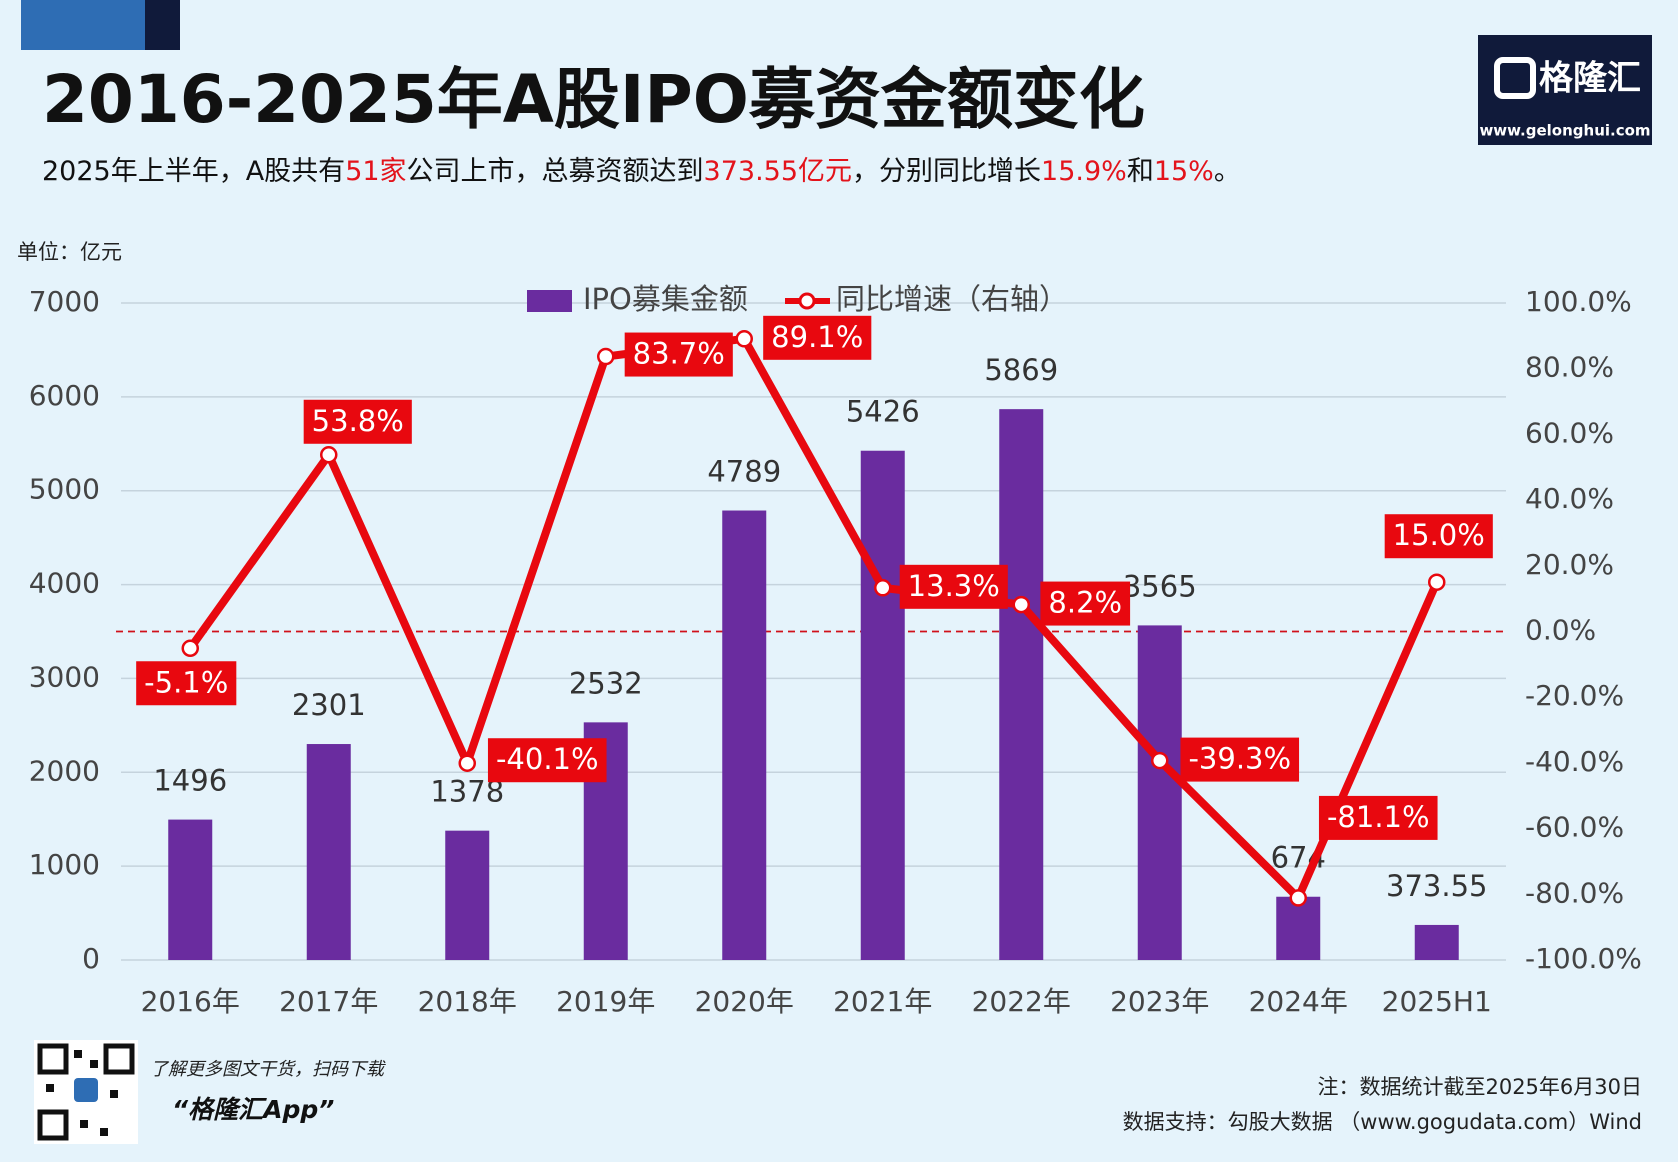 This screenshot has height=1162, width=1678. What do you see at coordinates (1159, 1001) in the screenshot?
I see `x-tick-label: 2023年` at bounding box center [1159, 1001].